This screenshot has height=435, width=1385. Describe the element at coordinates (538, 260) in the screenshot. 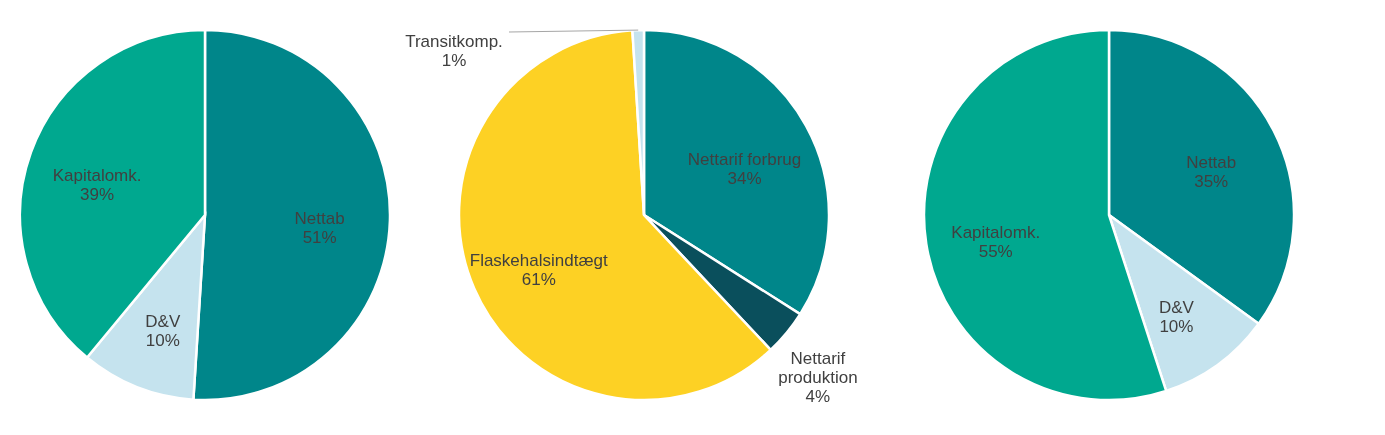

I see `slice-label: Flaskehalsindtægt` at that location.